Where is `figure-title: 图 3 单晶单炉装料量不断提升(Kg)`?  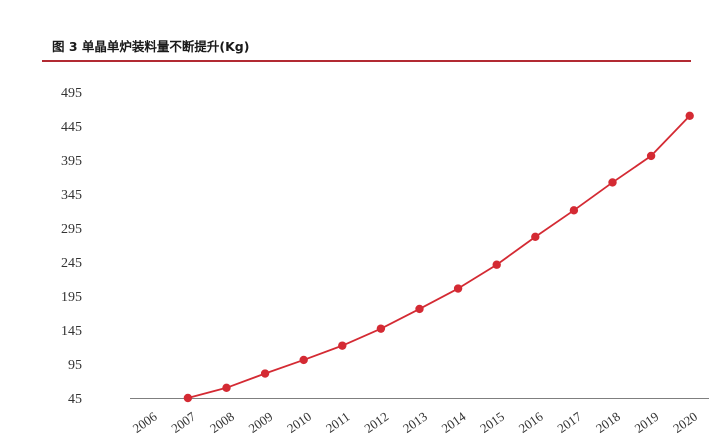
figure-title: 图 3 单晶单炉装料量不断提升(Kg) is located at coordinates (151, 46).